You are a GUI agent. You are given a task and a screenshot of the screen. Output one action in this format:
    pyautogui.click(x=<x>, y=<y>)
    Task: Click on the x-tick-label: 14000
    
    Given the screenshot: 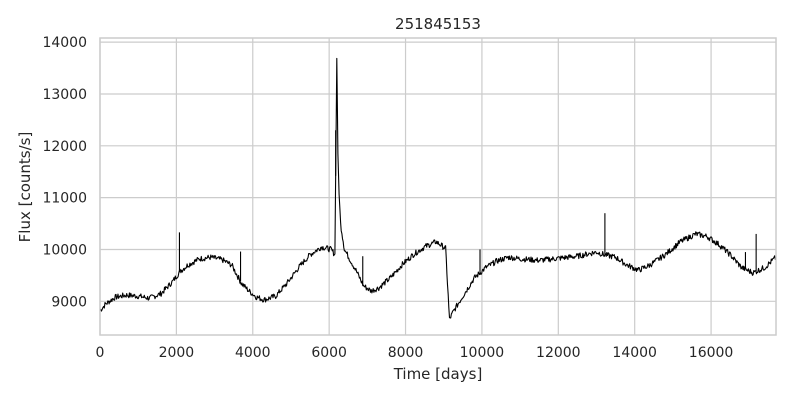 What is the action you would take?
    pyautogui.click(x=634, y=353)
    